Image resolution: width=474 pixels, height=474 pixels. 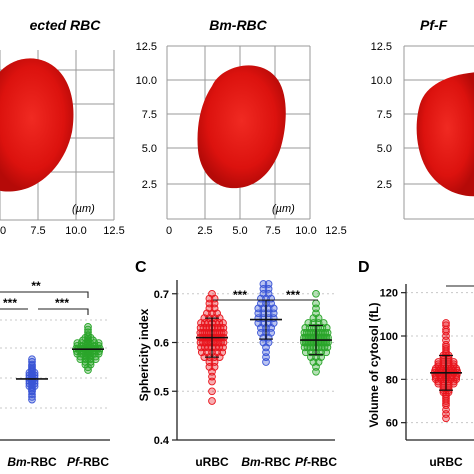 What do you see at coordinates (204, 231) in the screenshot?
I see `bm-x-tick-1: 2.5` at bounding box center [204, 231].